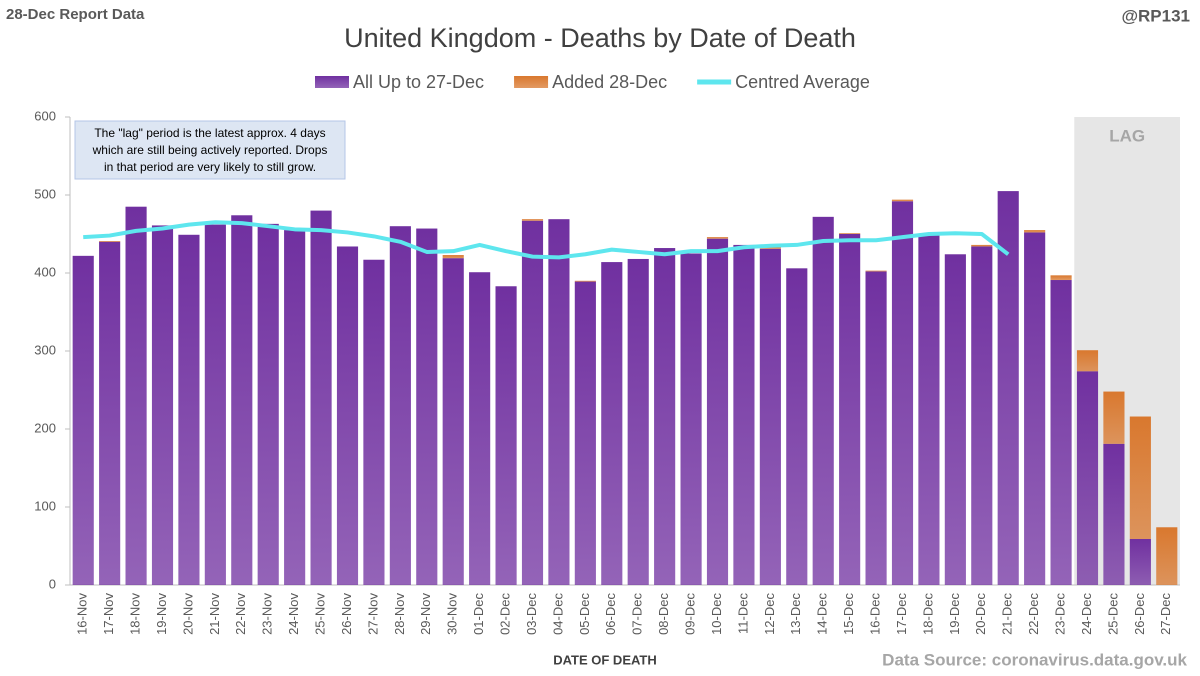 This screenshot has width=1200, height=676. Describe the element at coordinates (531, 614) in the screenshot. I see `x-tick-label: 03-Dec` at that location.